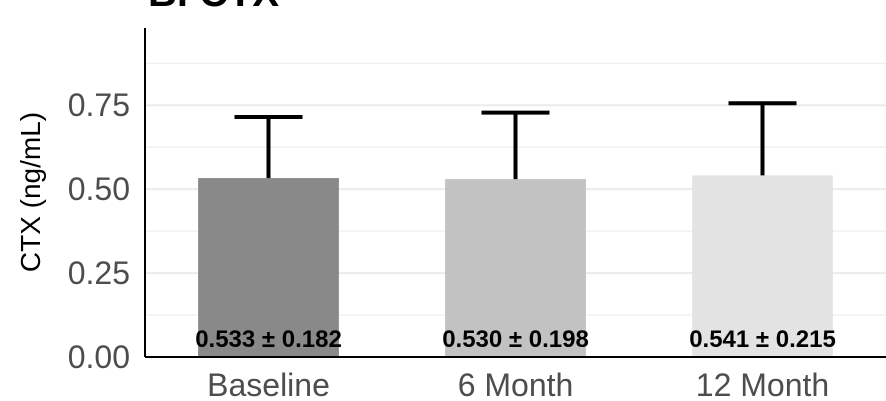 This screenshot has height=401, width=886. I want to click on bar-value-label: 0.533 ± 0.182, so click(268, 339).